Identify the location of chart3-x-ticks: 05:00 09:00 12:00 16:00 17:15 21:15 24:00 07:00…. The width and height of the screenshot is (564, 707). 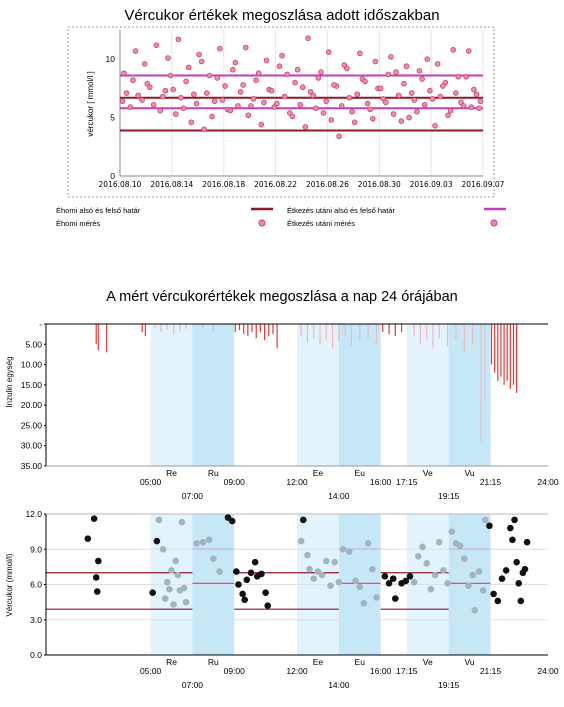
(349, 673).